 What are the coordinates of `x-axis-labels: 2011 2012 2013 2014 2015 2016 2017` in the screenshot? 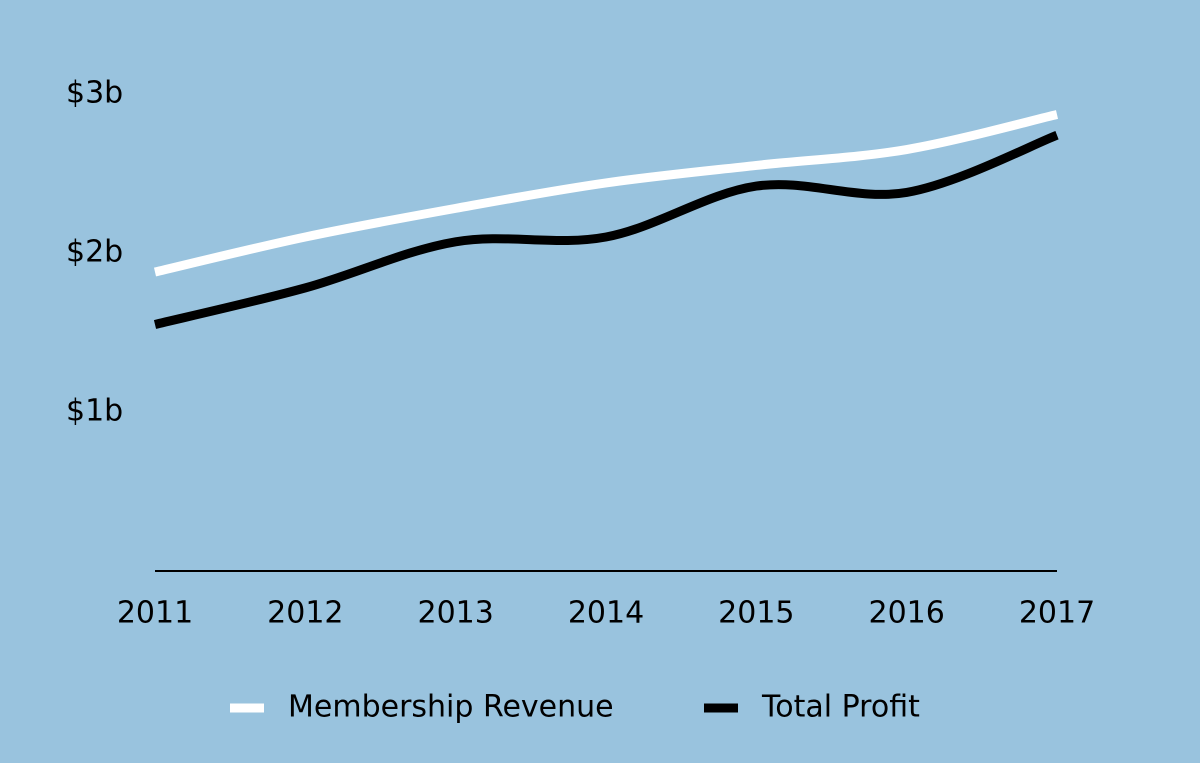 It's located at (606, 613).